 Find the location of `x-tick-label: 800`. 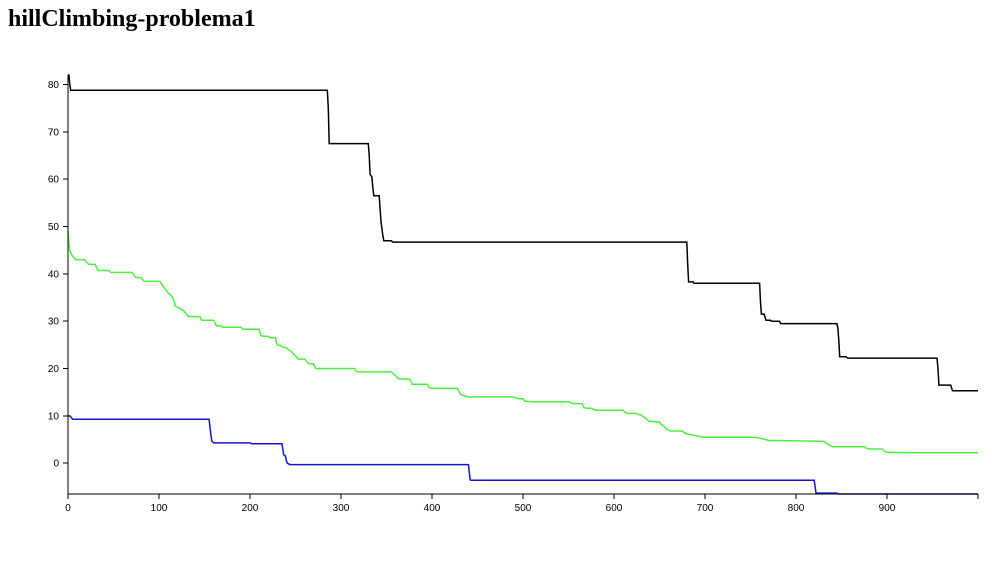

x-tick-label: 800 is located at coordinates (796, 508).